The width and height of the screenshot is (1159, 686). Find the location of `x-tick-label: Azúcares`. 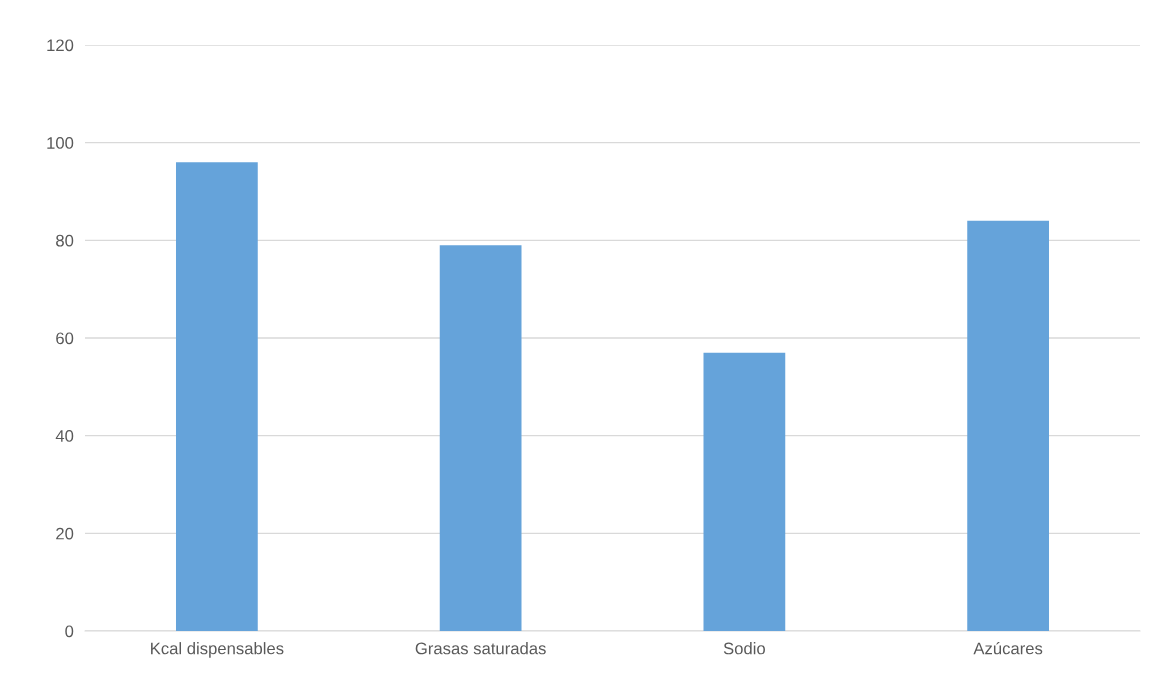

x-tick-label: Azúcares is located at coordinates (1008, 648).